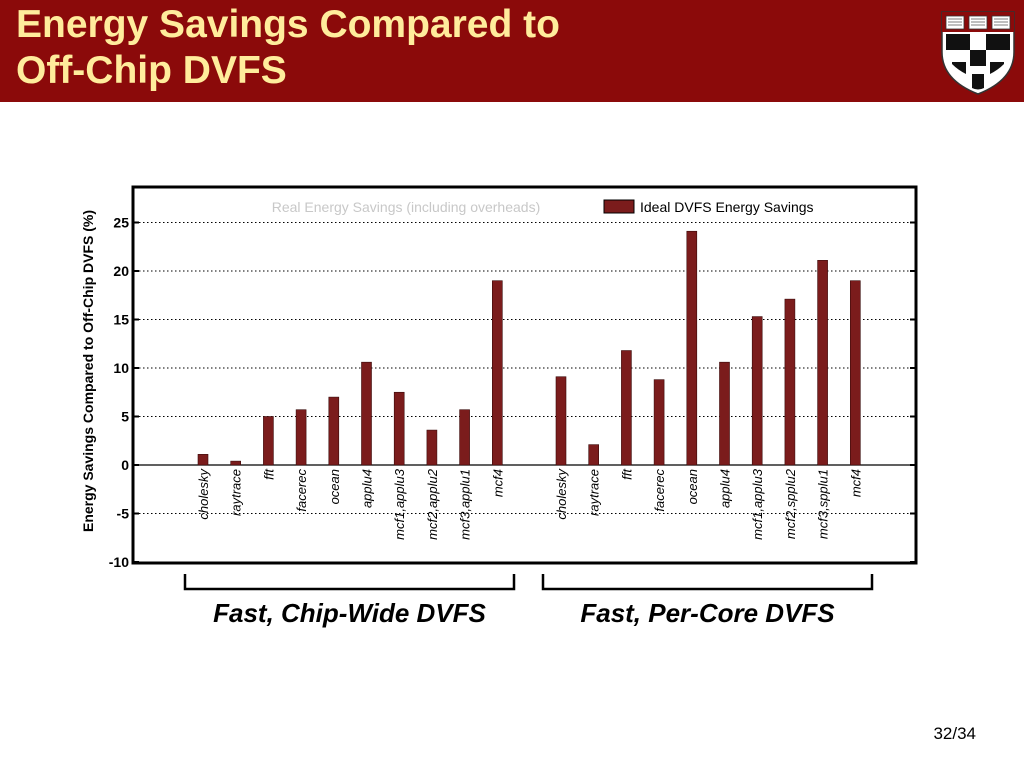 The height and width of the screenshot is (768, 1024). I want to click on legend-swatch-ideal, so click(619, 206).